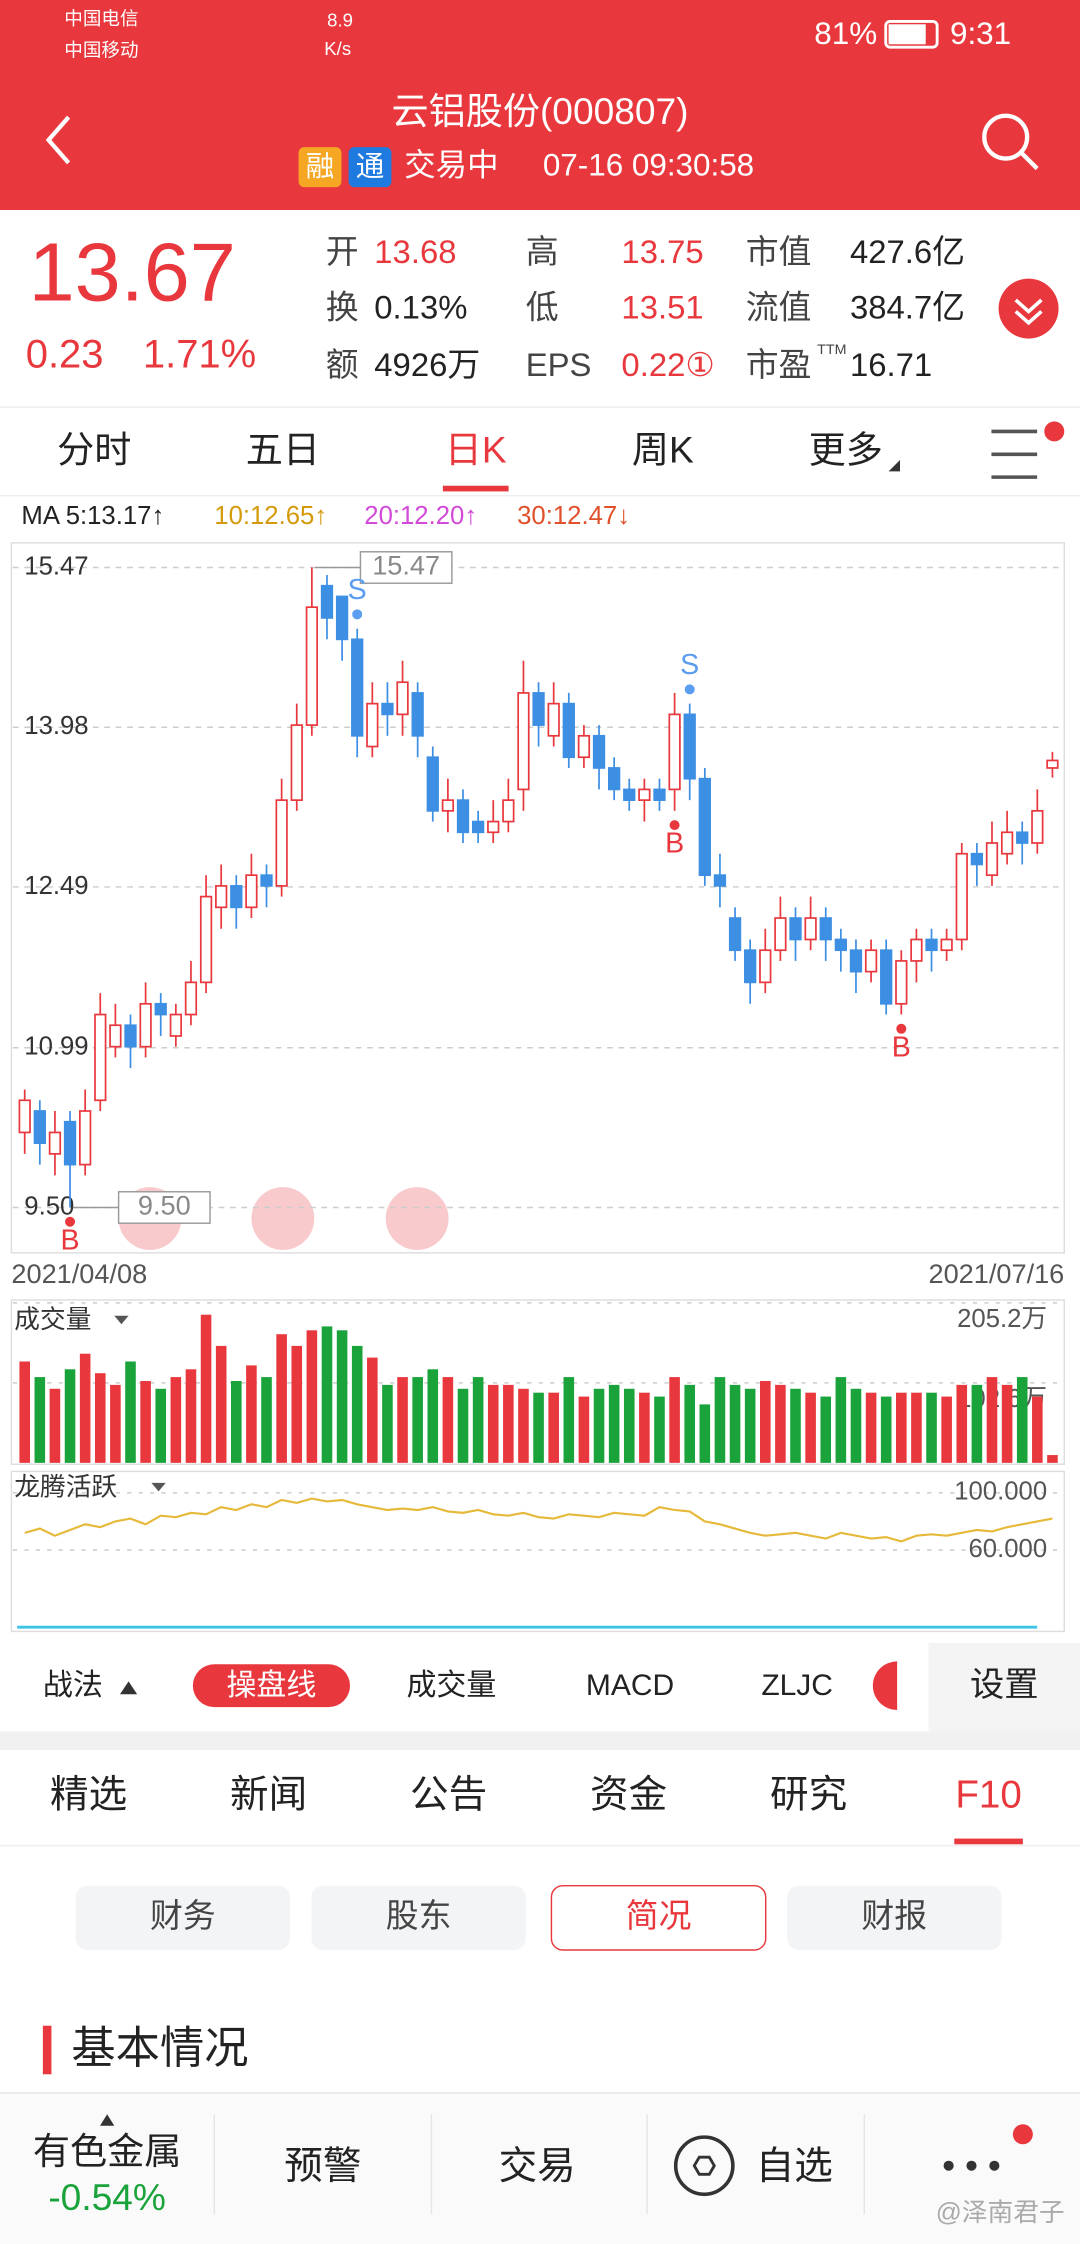 Image resolution: width=1080 pixels, height=2244 pixels. I want to click on stat-label: 流值, so click(779, 307).